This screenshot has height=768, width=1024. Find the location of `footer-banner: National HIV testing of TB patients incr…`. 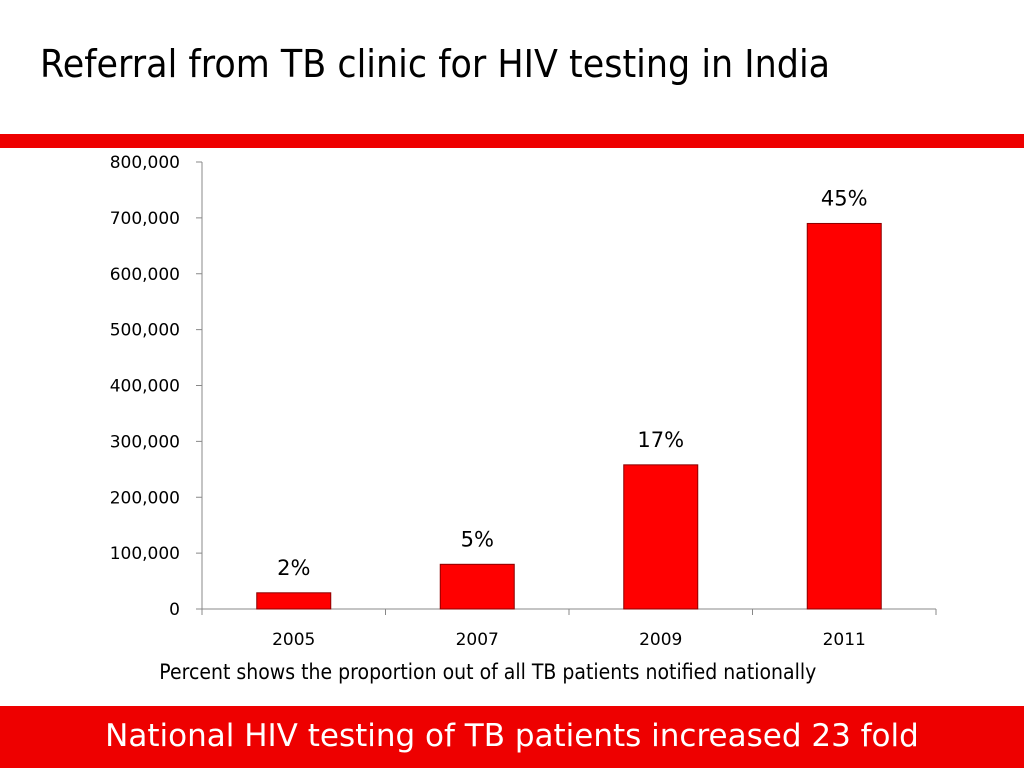

footer-banner: National HIV testing of TB patients incr… is located at coordinates (512, 737).